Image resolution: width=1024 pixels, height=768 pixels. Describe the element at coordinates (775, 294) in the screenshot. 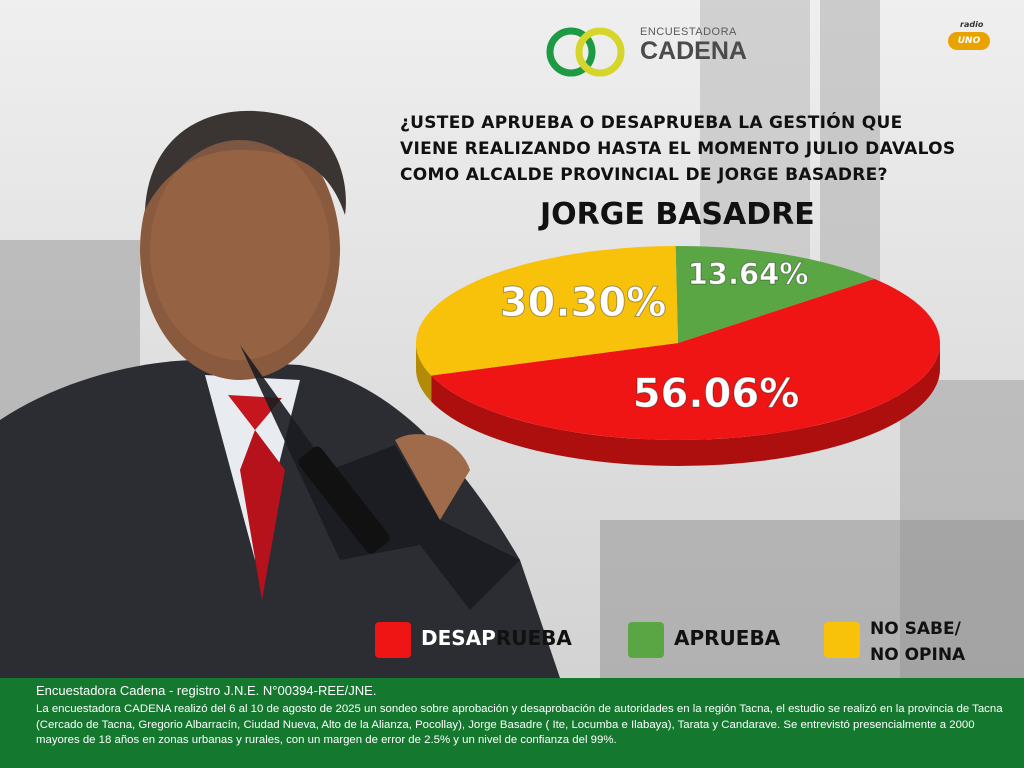

I see `pie-slice-aprueba` at that location.